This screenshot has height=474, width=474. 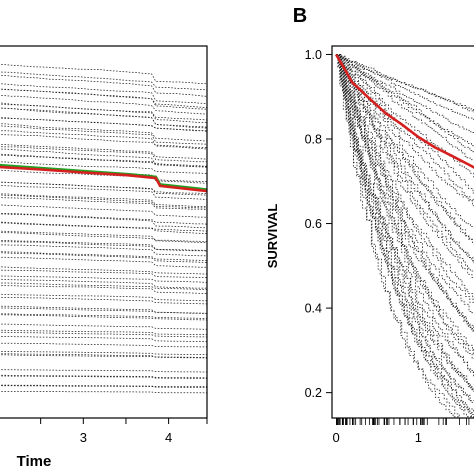 I want to click on panel-b-series, so click(x=404, y=111).